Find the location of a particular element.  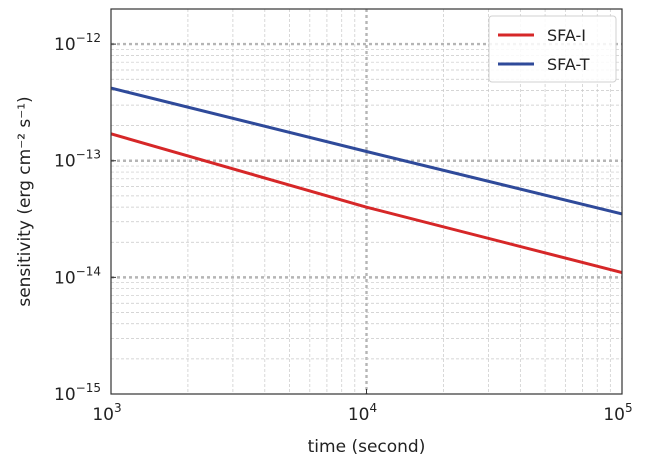

y-tick-label: 10−15 is located at coordinates (77, 393).